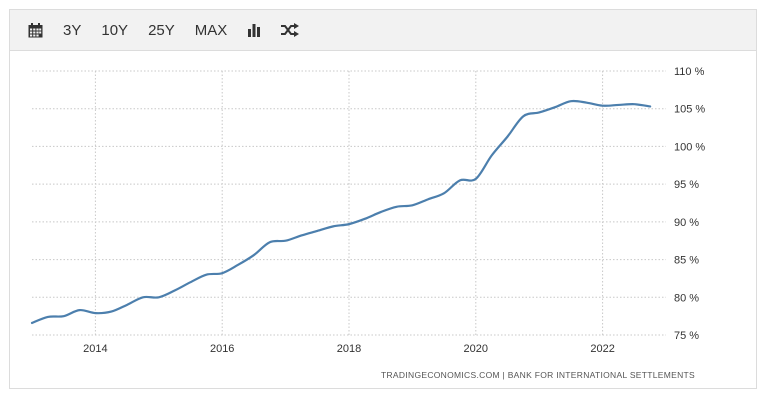 The width and height of the screenshot is (768, 411). I want to click on chart-toolbar: 3Y 10Y 25Y MAX, so click(383, 30).